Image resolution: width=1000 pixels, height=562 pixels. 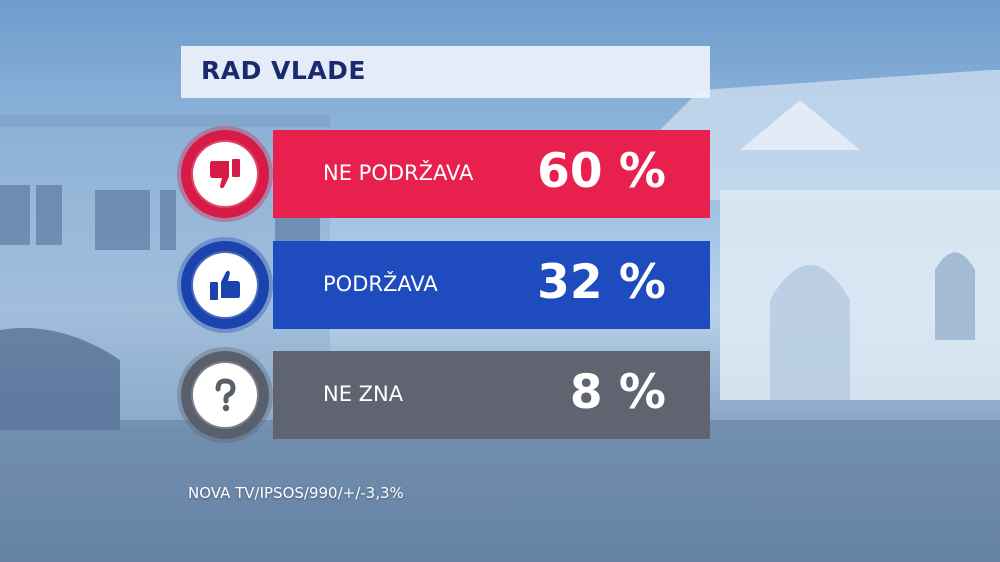 What do you see at coordinates (491, 174) in the screenshot?
I see `result-bar: NE PODRŽAVA 60 %` at bounding box center [491, 174].